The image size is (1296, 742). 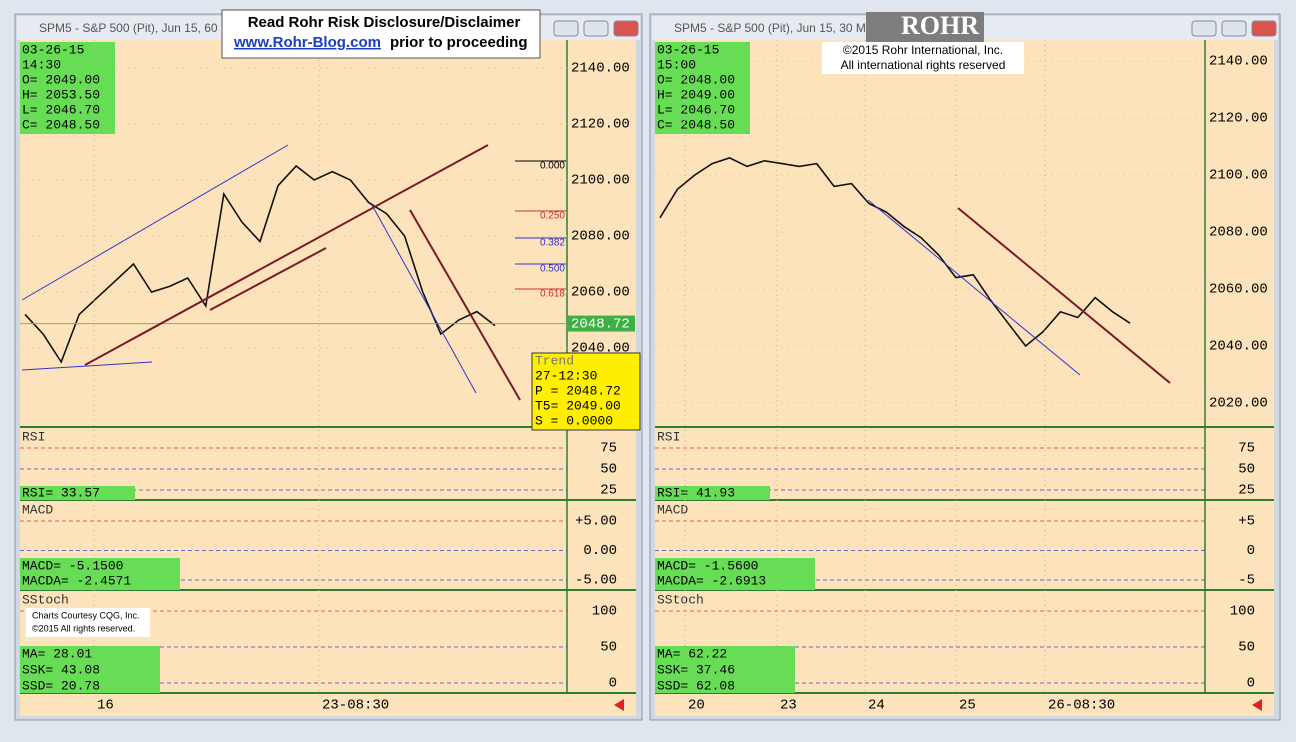 I want to click on indicator-tick: 25, so click(x=1246, y=491).